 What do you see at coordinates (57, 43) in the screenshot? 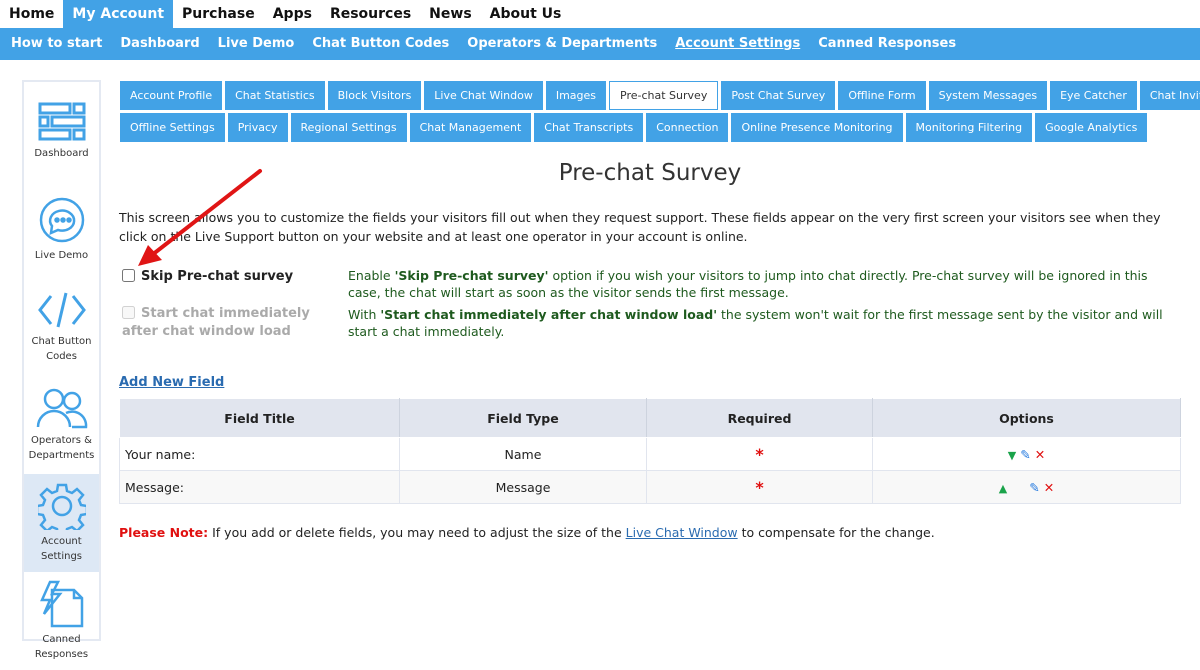
I see `sub-nav-how-to-start: How to start` at bounding box center [57, 43].